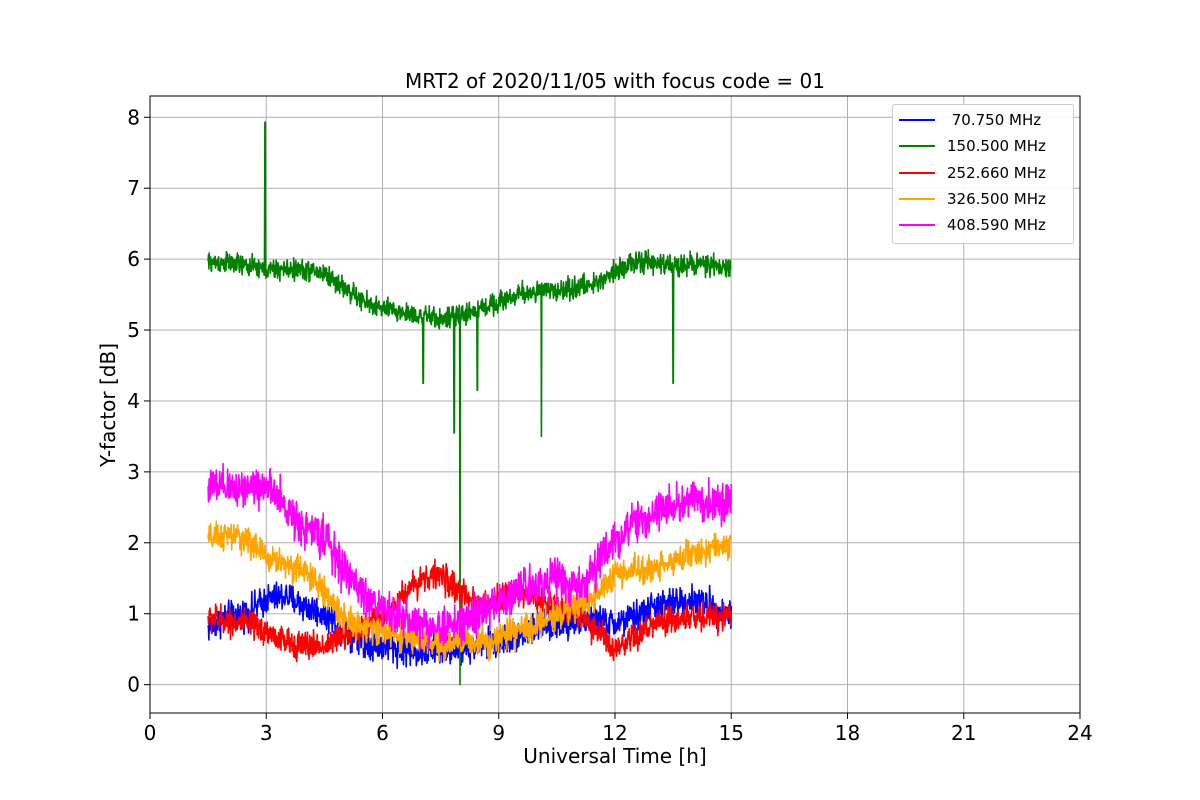 This screenshot has height=800, width=1200. I want to click on y-tick-label: 0, so click(133, 685).